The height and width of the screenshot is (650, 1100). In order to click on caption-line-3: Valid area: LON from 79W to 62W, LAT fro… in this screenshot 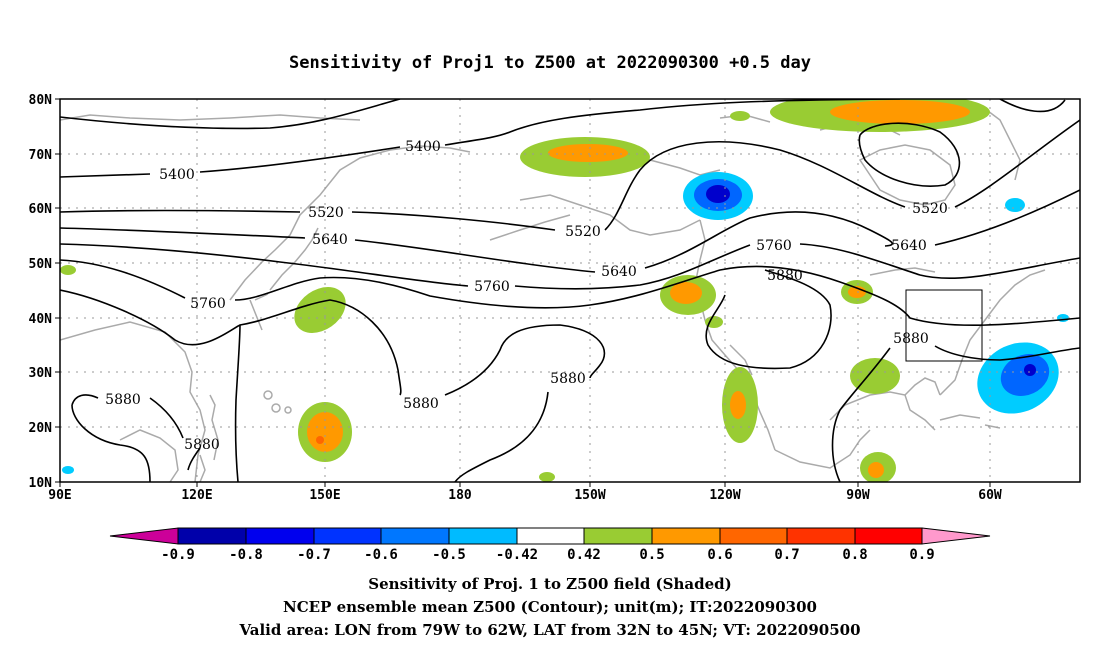, I will do `click(549, 630)`.